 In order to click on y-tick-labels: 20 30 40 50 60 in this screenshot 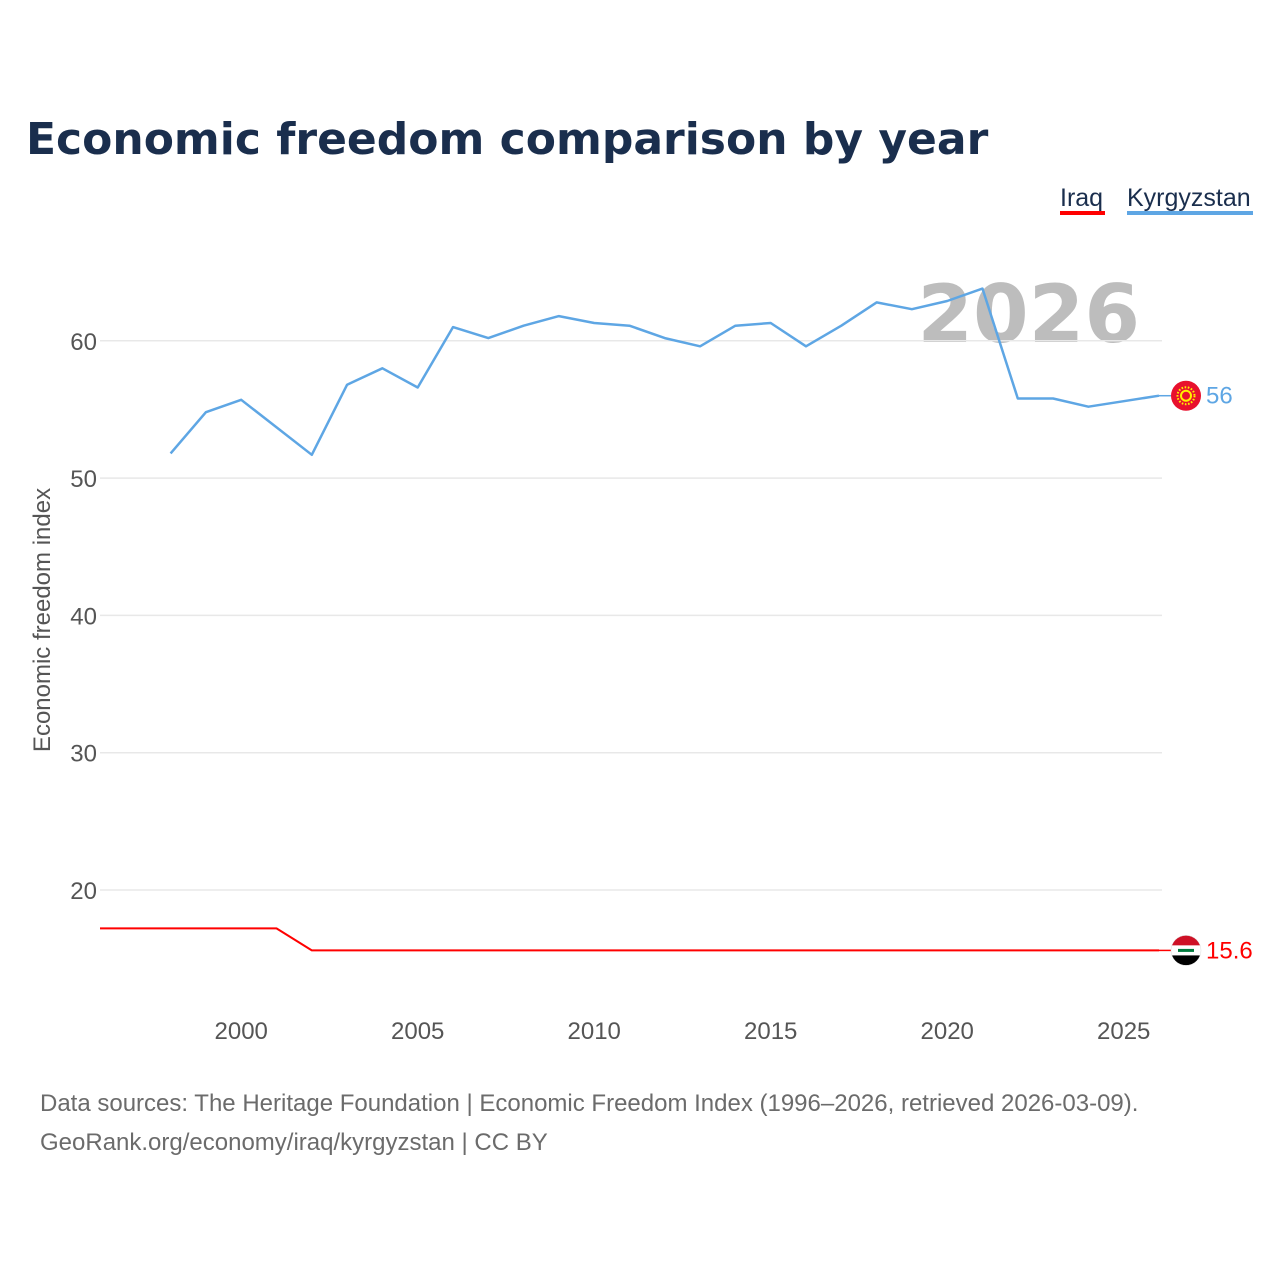, I will do `click(83, 617)`.